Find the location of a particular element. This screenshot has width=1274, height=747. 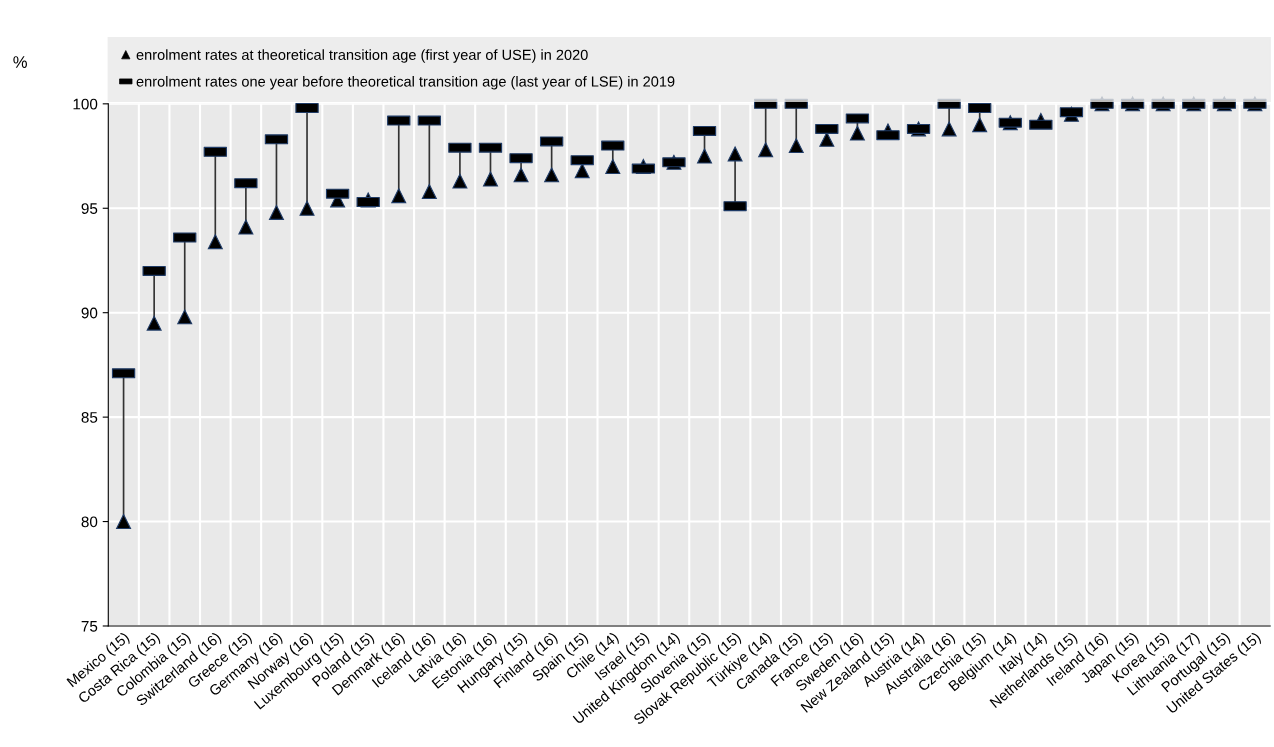

legend-label: enrolment rates at theoretical transition age (first year of USE) in 2020 is located at coordinates (362, 56).